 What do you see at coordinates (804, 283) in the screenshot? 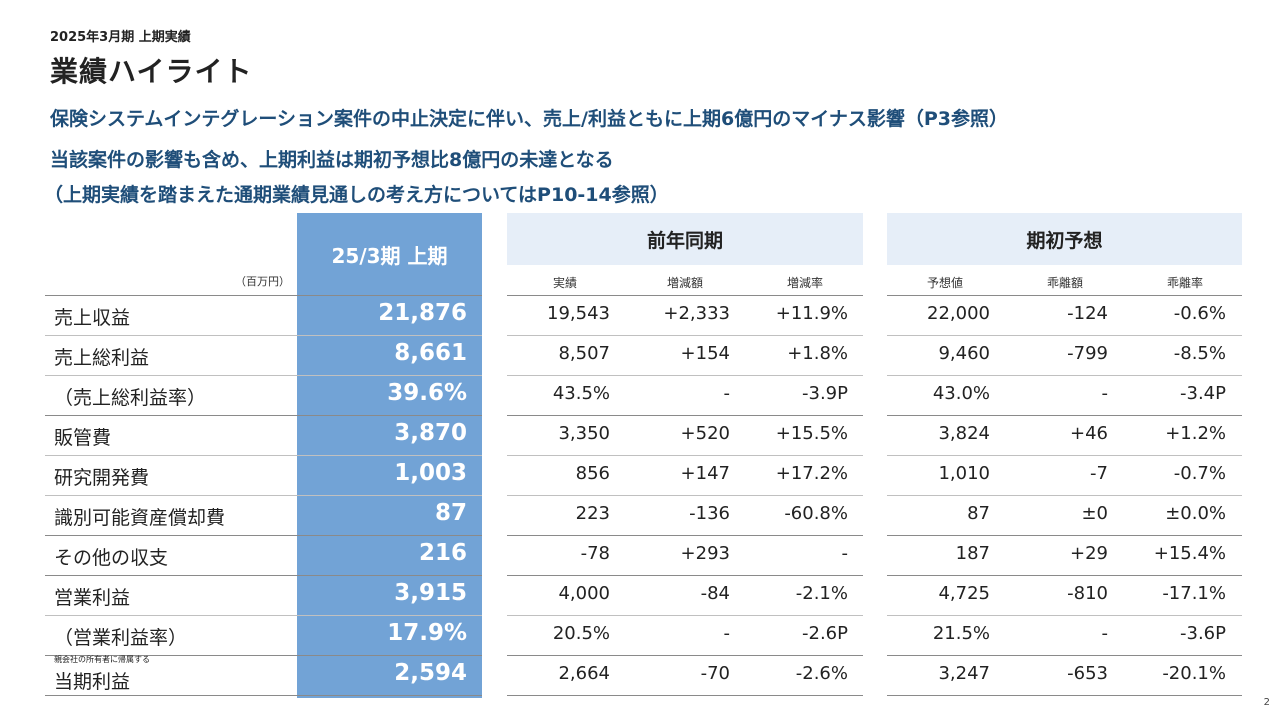
I see `prev-subheader: 増減率` at bounding box center [804, 283].